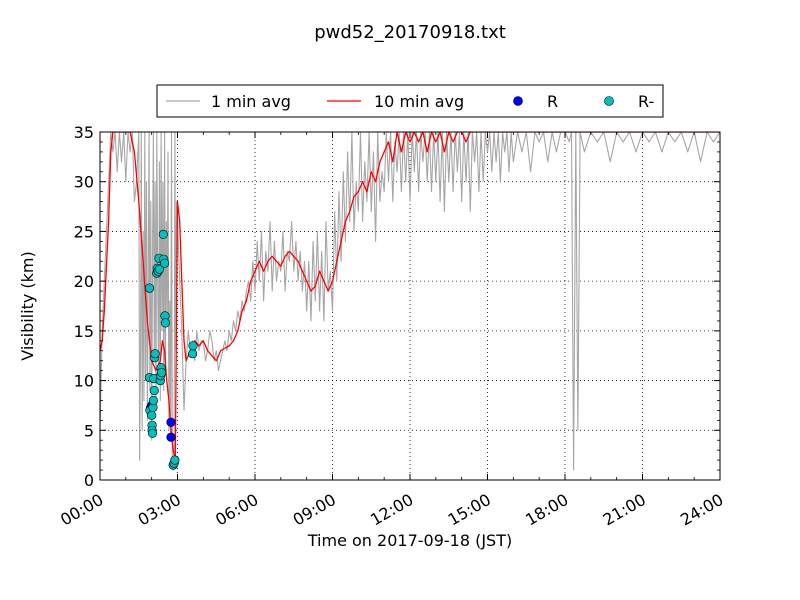 The width and height of the screenshot is (800, 600). Describe the element at coordinates (469, 510) in the screenshot. I see `x-tick-label: 15:00` at that location.